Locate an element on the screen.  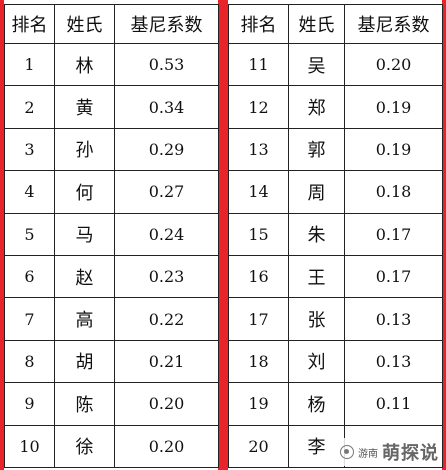
table-row: 10 徐 0.20 is located at coordinates (111, 446).